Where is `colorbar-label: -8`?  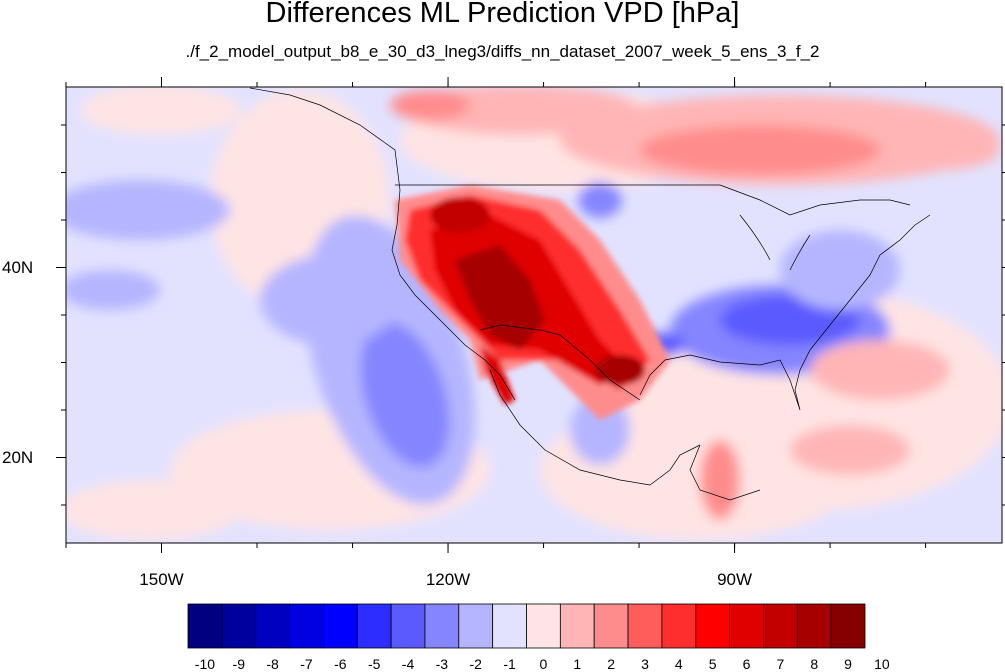
colorbar-label: -8 is located at coordinates (272, 664).